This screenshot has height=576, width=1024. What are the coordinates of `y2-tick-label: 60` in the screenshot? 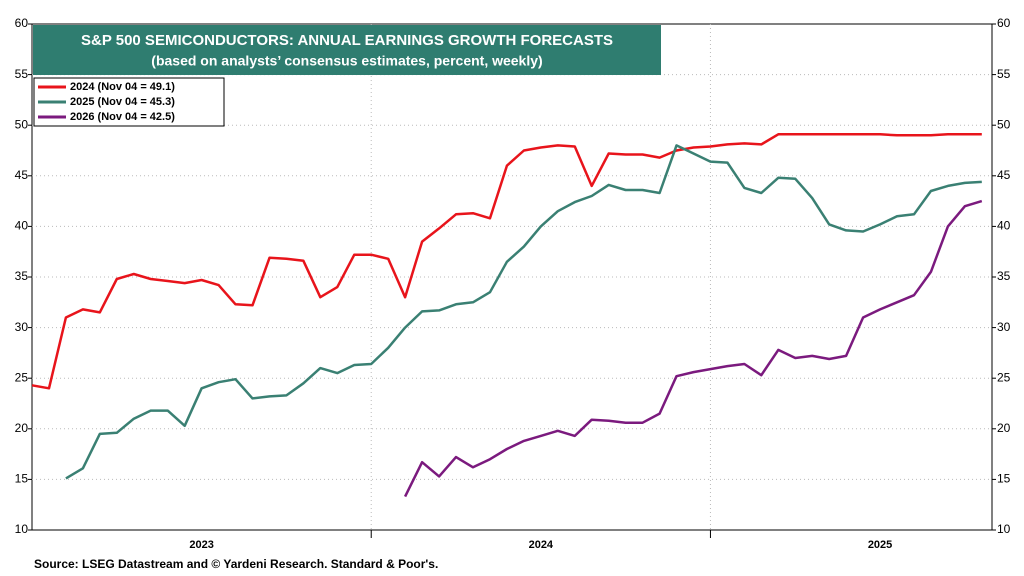 It's located at (1004, 23).